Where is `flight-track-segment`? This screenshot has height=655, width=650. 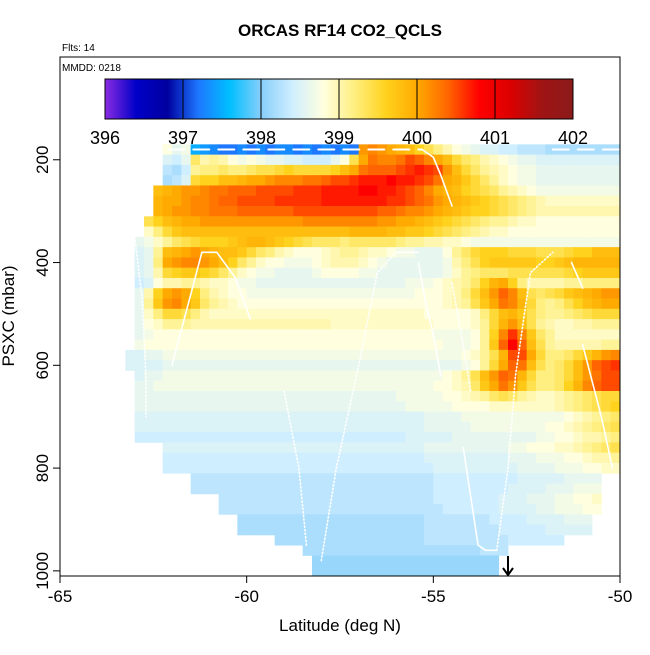 flight-track-segment is located at coordinates (474, 499).